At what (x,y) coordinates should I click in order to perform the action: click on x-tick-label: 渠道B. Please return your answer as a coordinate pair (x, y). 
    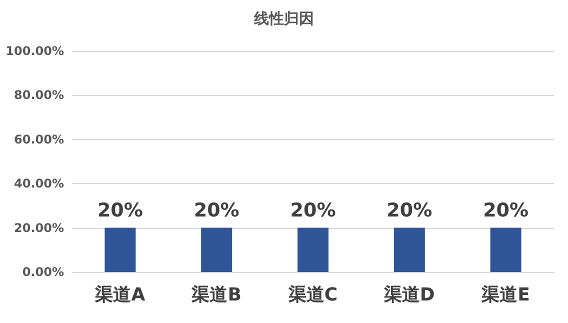
    Looking at the image, I should click on (216, 295).